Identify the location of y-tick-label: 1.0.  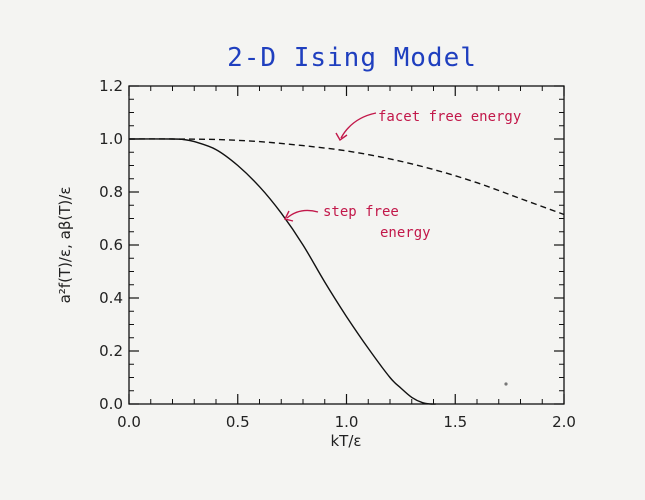
(111, 139).